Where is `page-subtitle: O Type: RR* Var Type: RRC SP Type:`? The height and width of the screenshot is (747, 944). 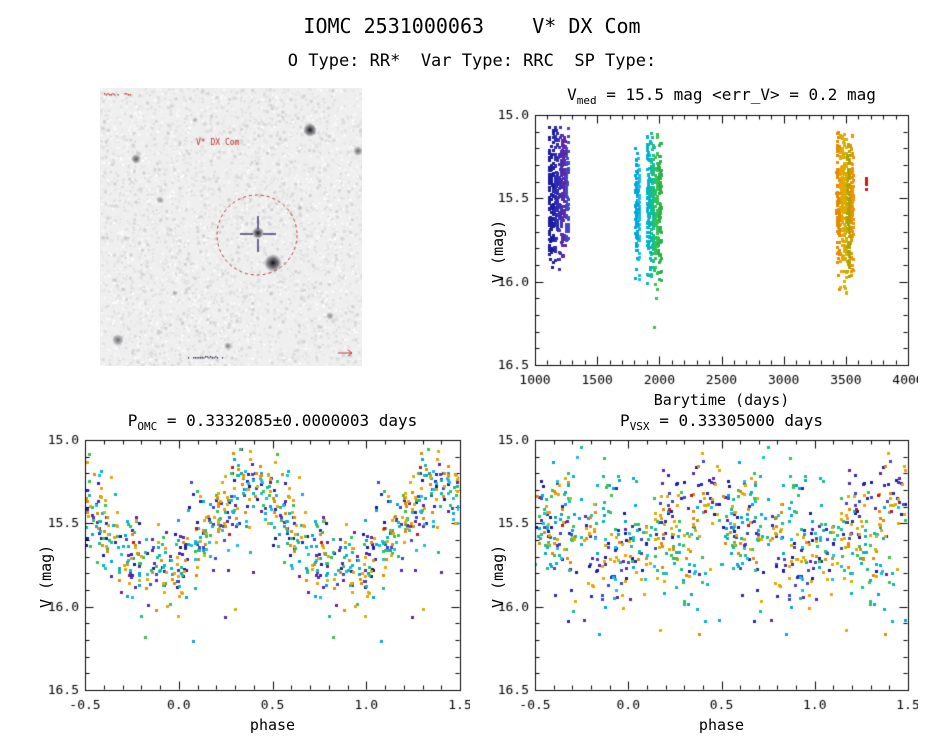
page-subtitle: O Type: RR* Var Type: RRC SP Type: is located at coordinates (472, 61).